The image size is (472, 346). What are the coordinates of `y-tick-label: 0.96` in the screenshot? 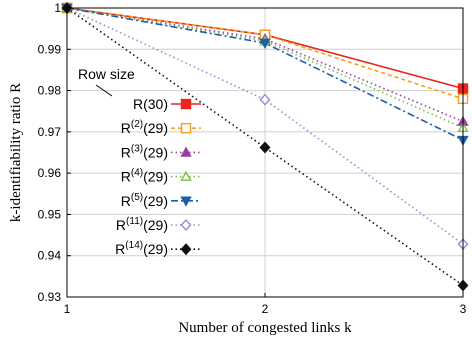 It's located at (50, 173).